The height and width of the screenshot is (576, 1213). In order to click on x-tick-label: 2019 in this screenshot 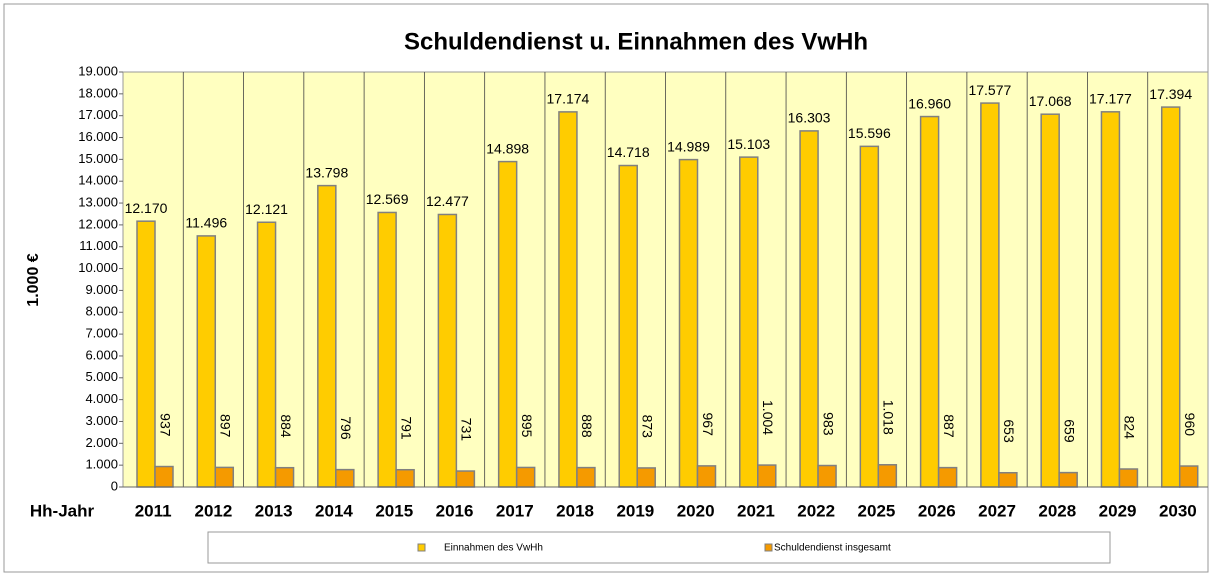, I will do `click(635, 510)`.